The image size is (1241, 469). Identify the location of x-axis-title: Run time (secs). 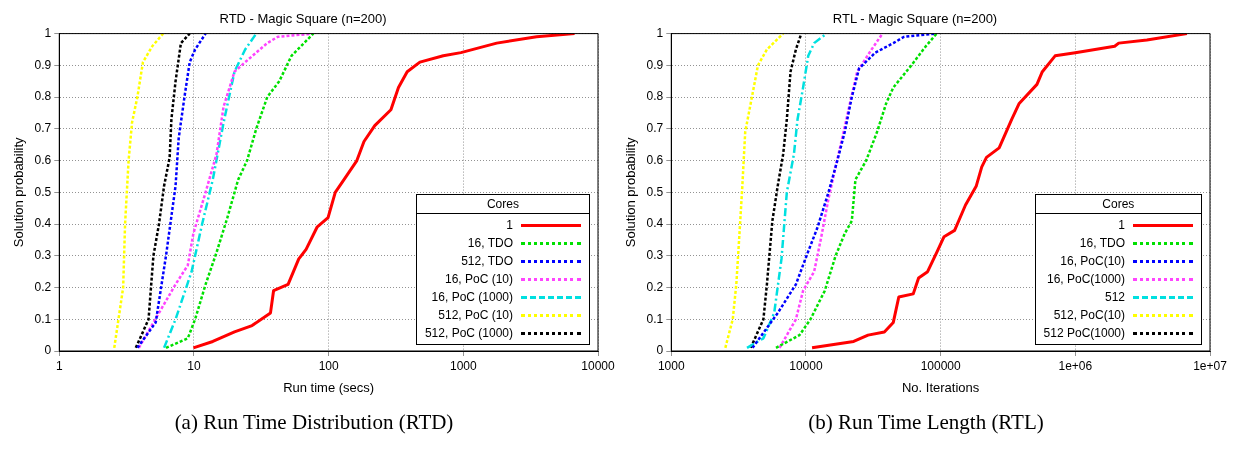
(329, 387).